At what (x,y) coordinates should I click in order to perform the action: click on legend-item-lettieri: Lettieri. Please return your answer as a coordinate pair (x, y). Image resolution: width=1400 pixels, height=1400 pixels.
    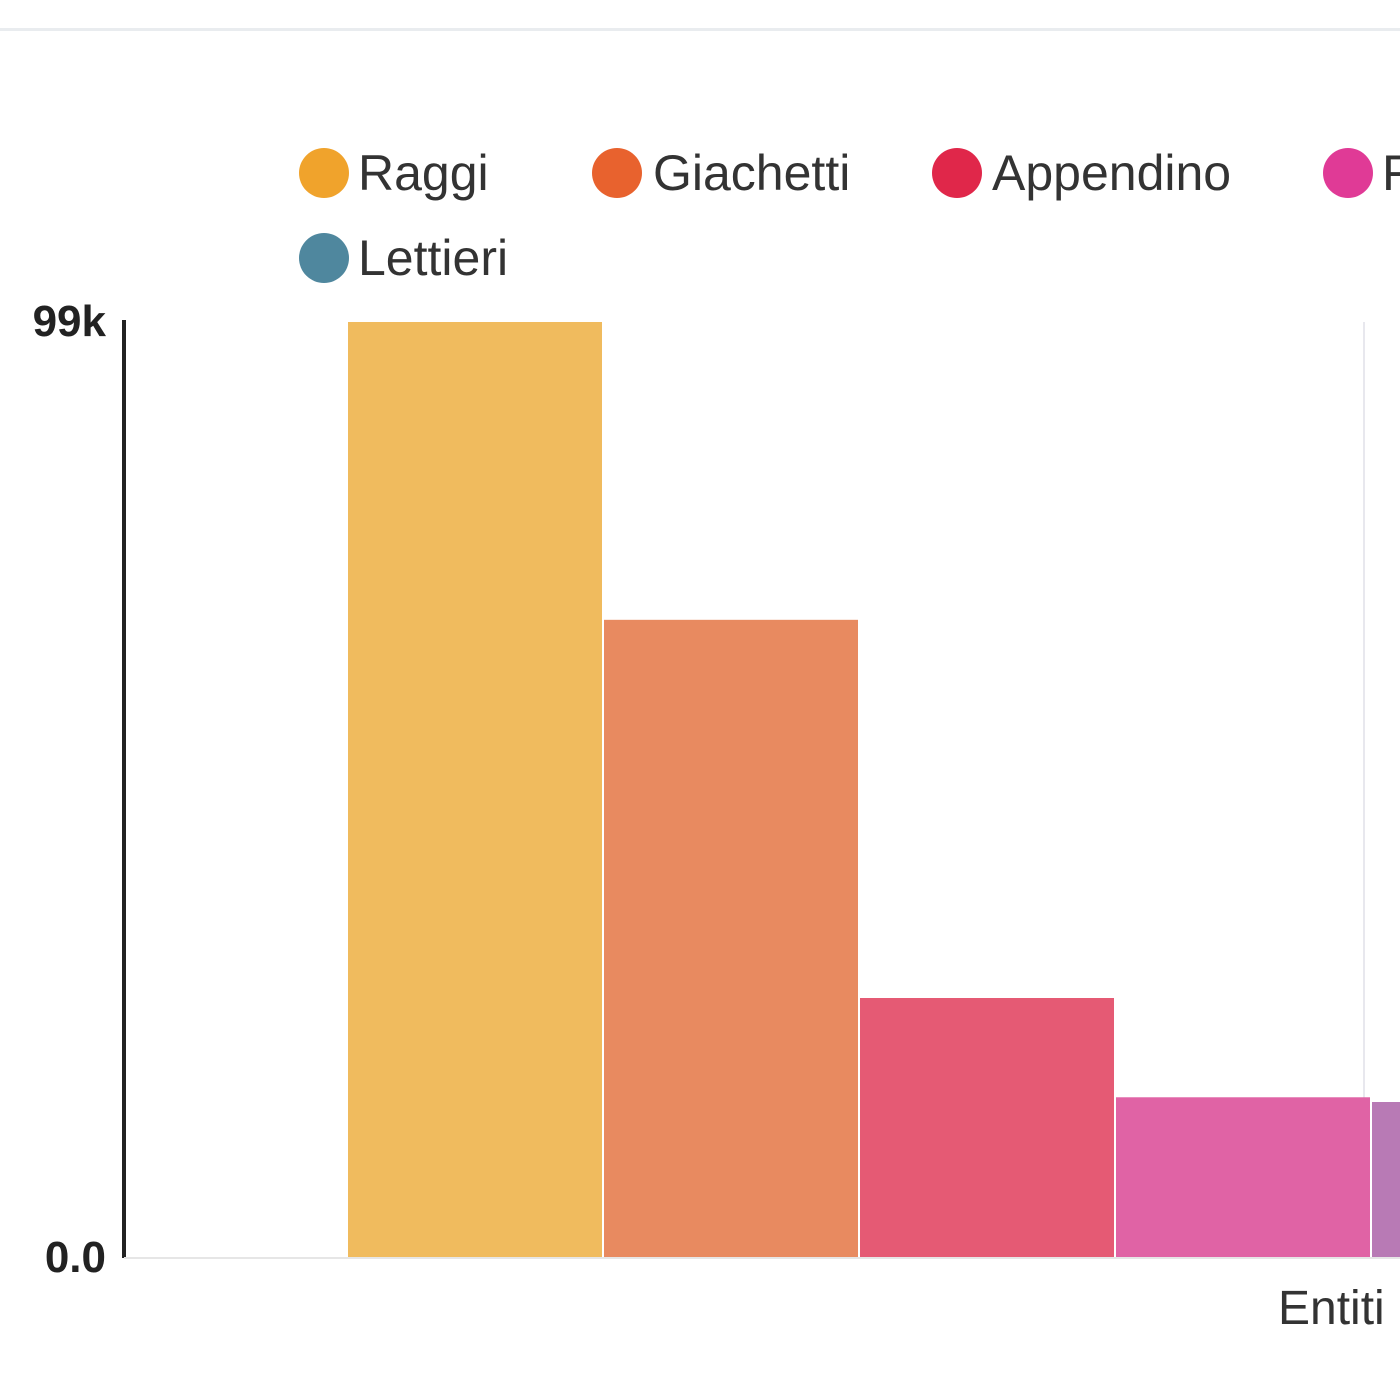
    Looking at the image, I should click on (403, 258).